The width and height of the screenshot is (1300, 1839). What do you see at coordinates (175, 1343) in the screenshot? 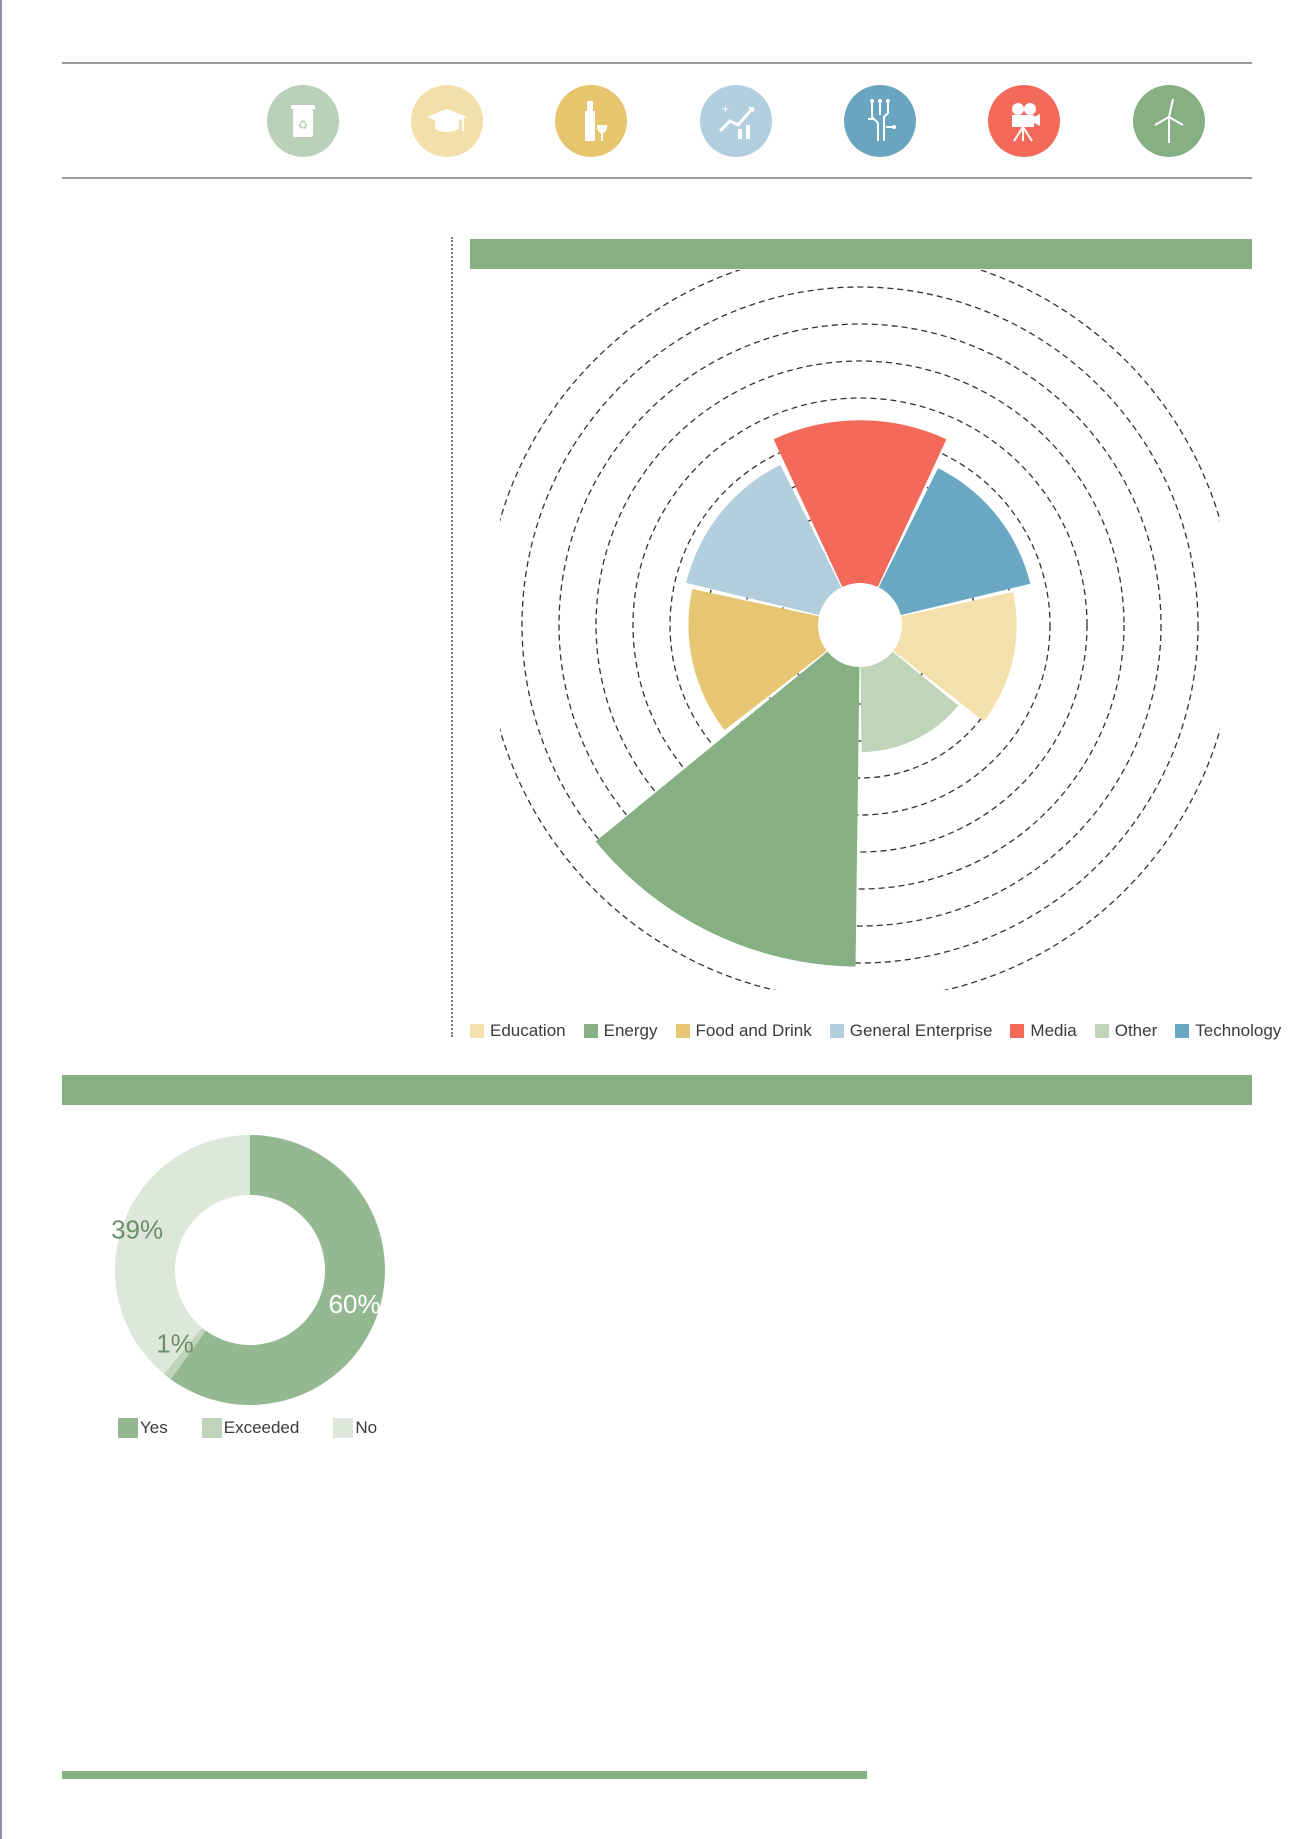
I see `donut-label-exceeded: 1%` at bounding box center [175, 1343].